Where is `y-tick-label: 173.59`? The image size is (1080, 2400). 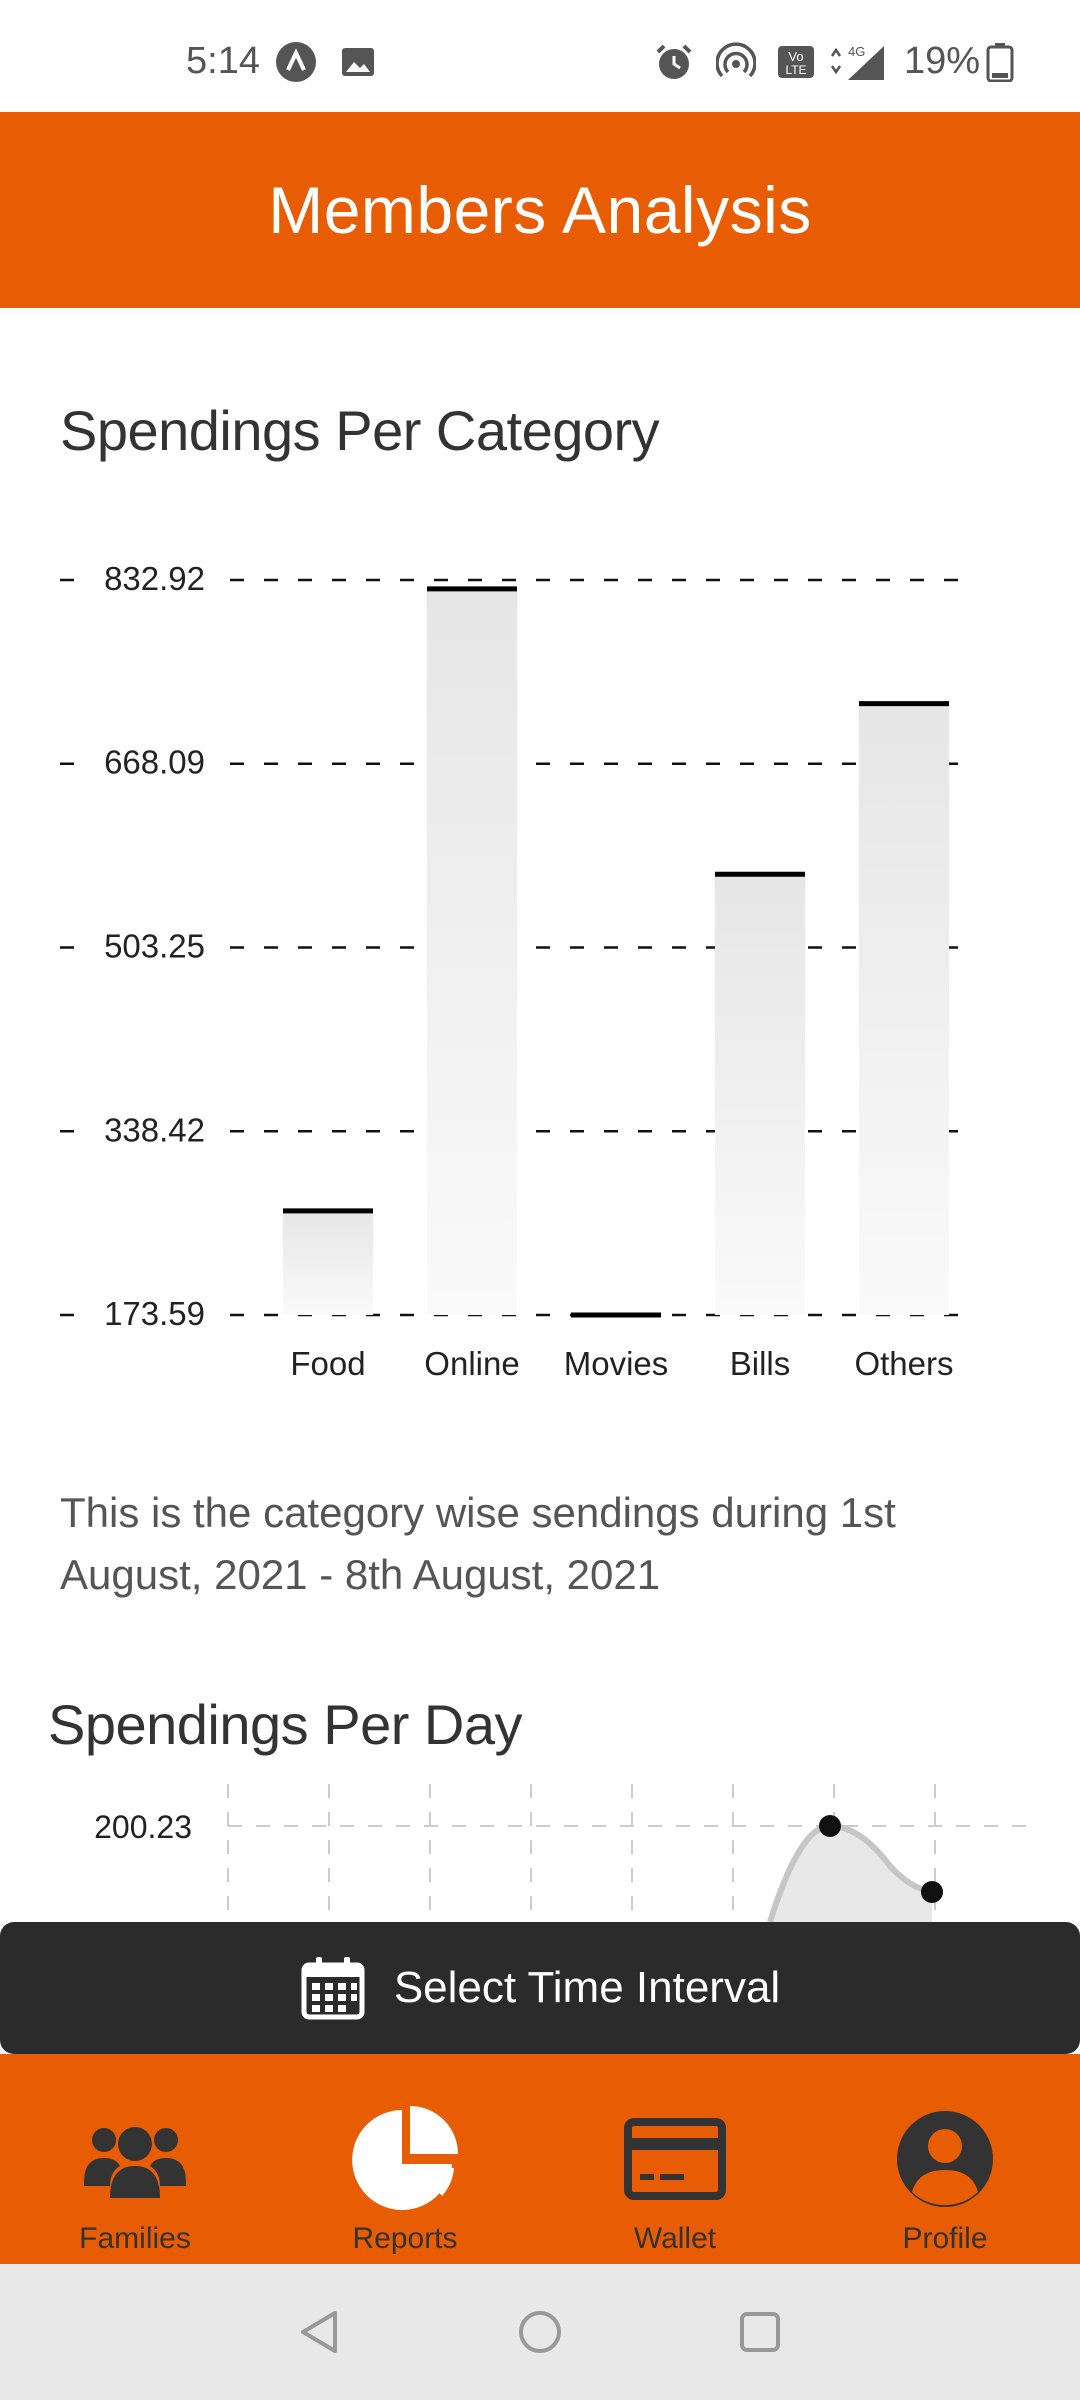
y-tick-label: 173.59 is located at coordinates (154, 1313).